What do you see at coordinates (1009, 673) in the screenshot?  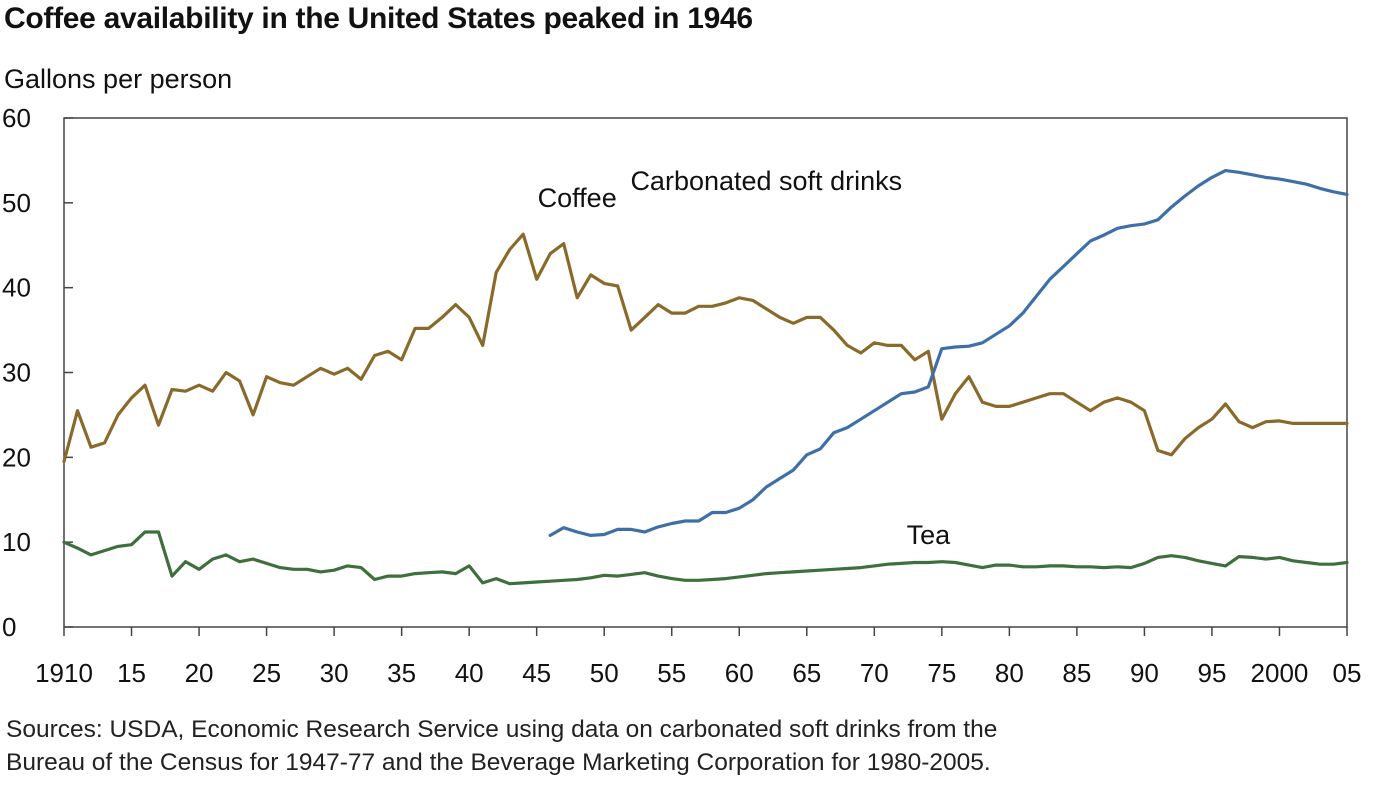 I see `x-tick-label: 80` at bounding box center [1009, 673].